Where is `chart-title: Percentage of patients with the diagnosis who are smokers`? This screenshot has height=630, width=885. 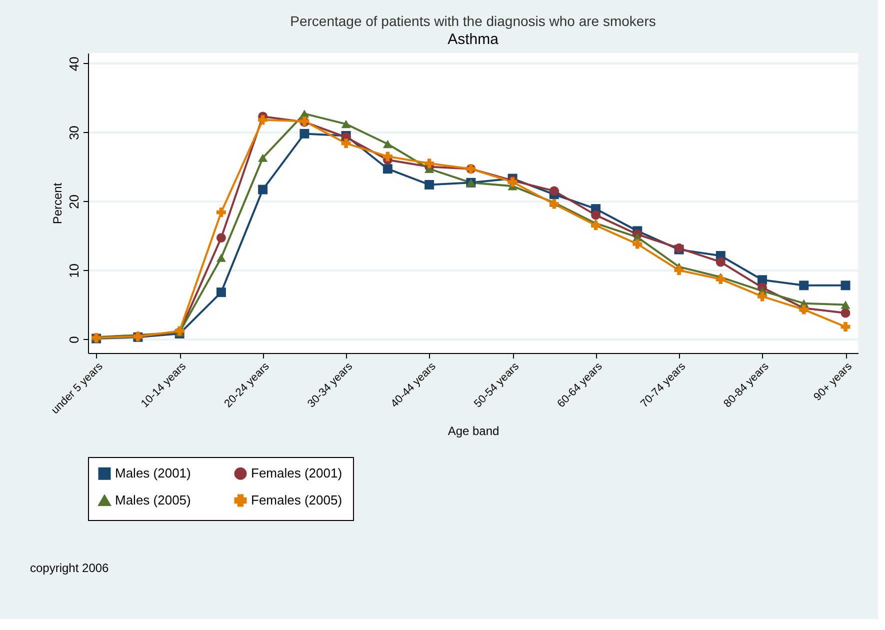
chart-title: Percentage of patients with the diagnosis who are smokers is located at coordinates (473, 21).